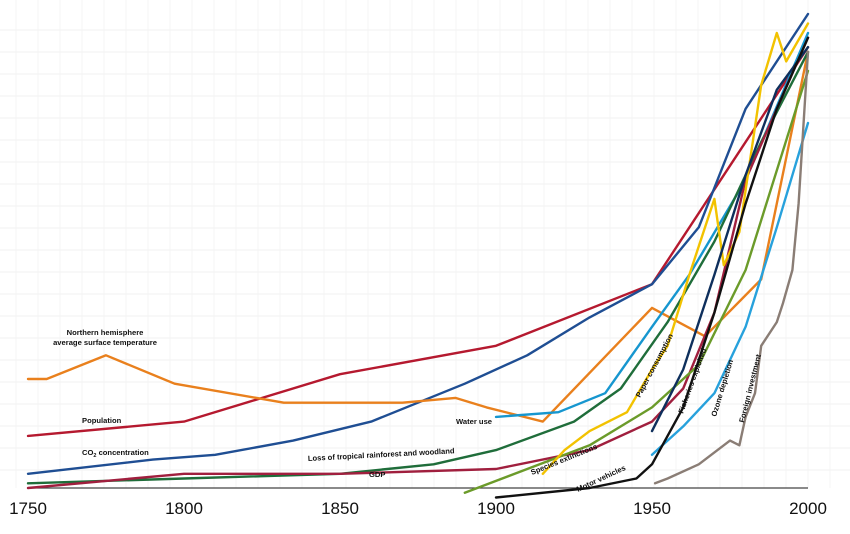  Describe the element at coordinates (381, 454) in the screenshot. I see `label-rainforest: Loss of tropical rainforest and woodland` at that location.